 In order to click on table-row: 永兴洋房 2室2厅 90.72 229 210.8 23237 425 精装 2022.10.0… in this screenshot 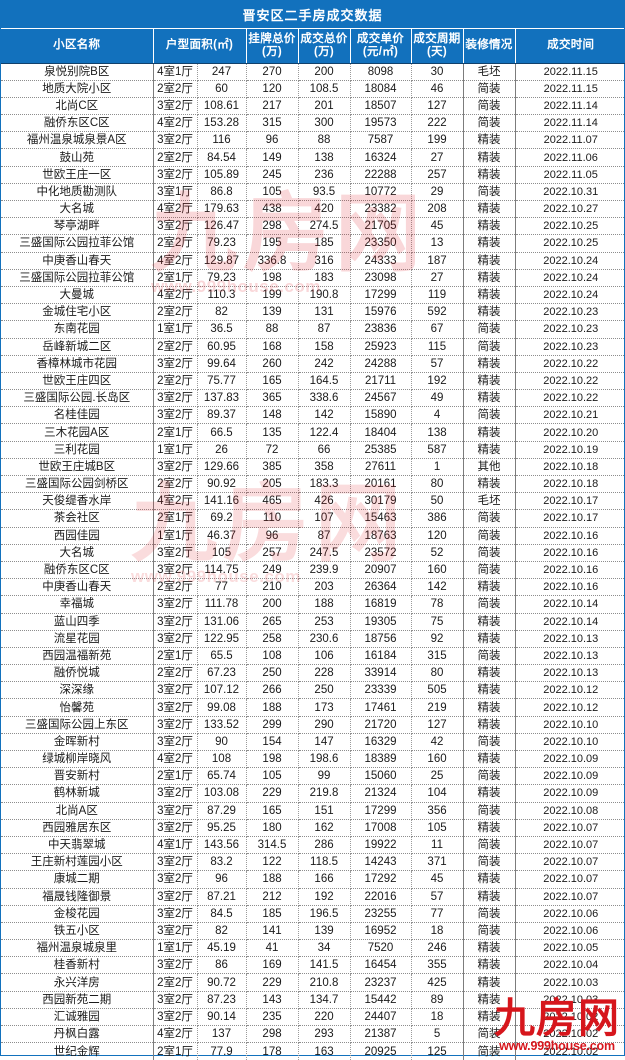, I will do `click(313, 982)`.